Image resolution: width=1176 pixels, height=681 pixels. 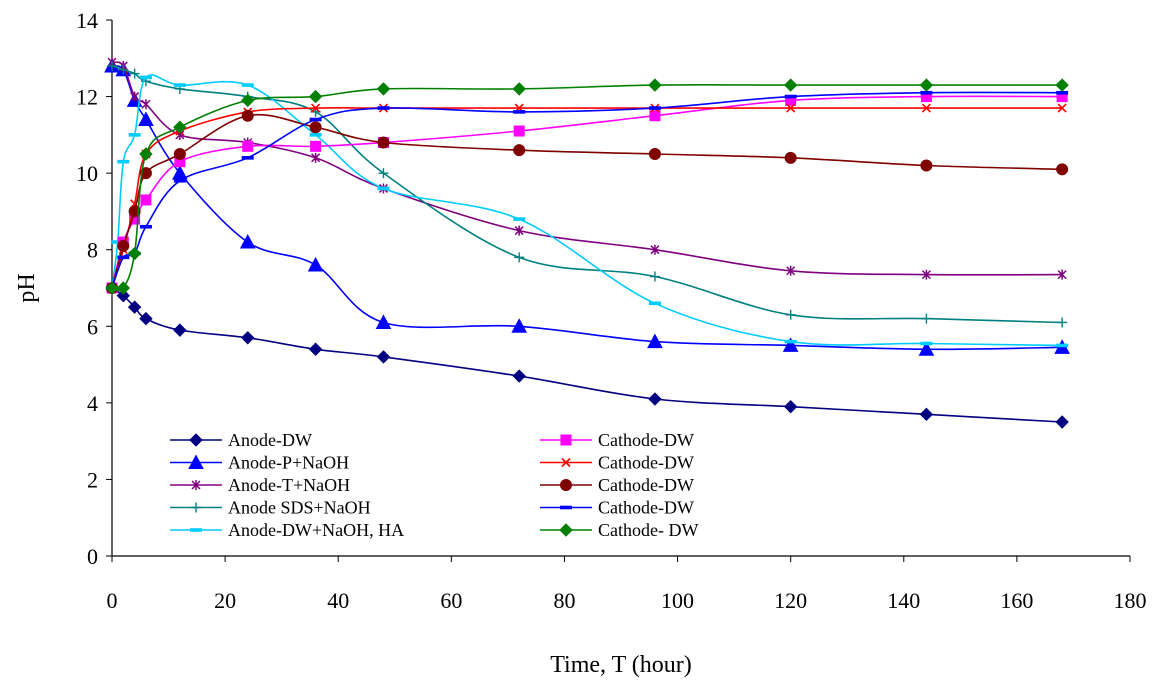 What do you see at coordinates (92, 326) in the screenshot?
I see `y-tick-label: 6` at bounding box center [92, 326].